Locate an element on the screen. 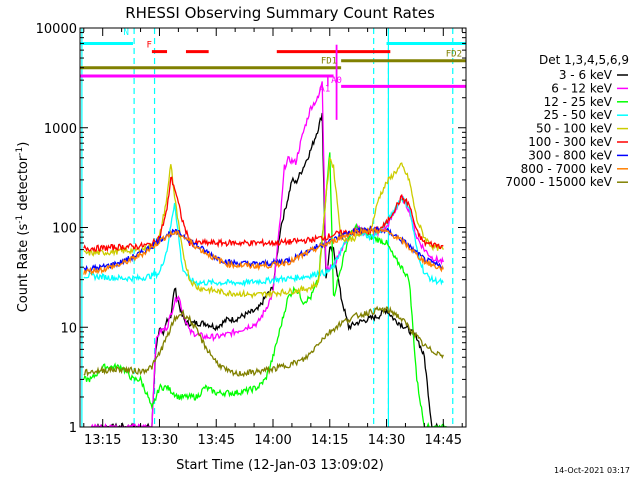 The width and height of the screenshot is (640, 480). x-tick-label: 14:00 is located at coordinates (272, 440).